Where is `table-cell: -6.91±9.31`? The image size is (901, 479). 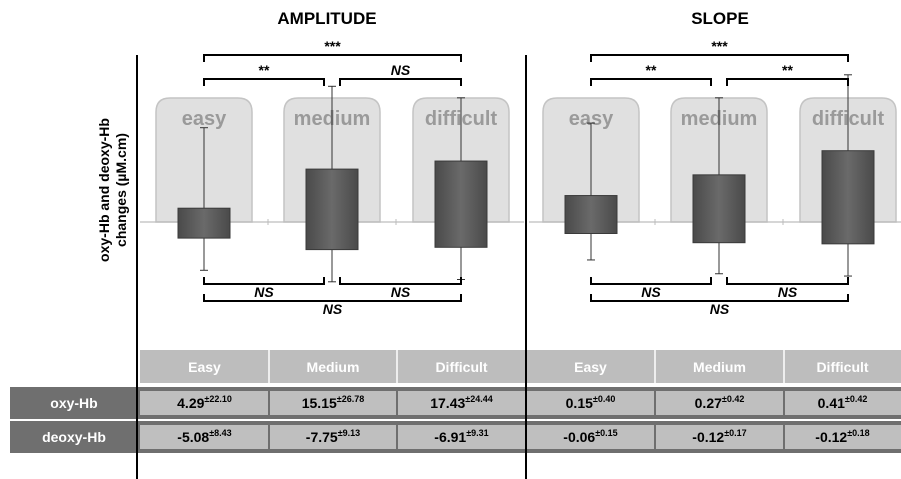 table-cell: -6.91±9.31 is located at coordinates (461, 436).